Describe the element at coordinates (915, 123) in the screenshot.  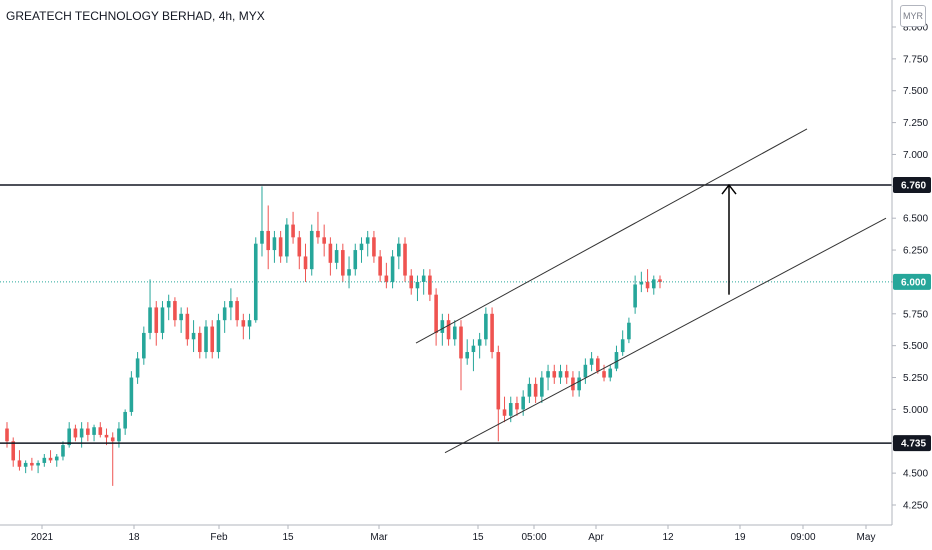
I see `price-tick-label: 7.250` at that location.